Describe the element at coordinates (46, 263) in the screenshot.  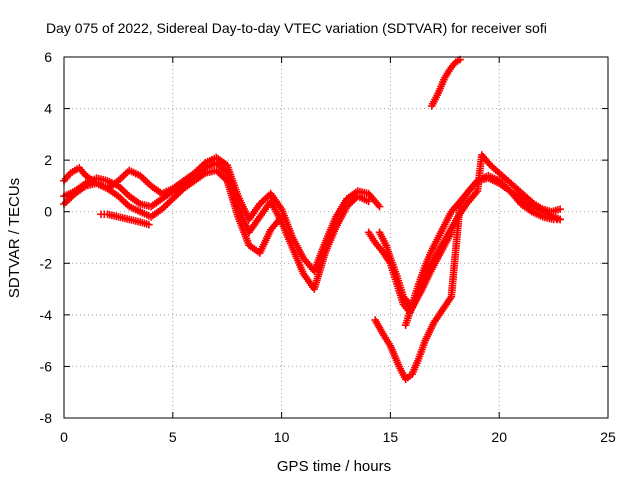
I see `y-tick-label: -2` at that location.